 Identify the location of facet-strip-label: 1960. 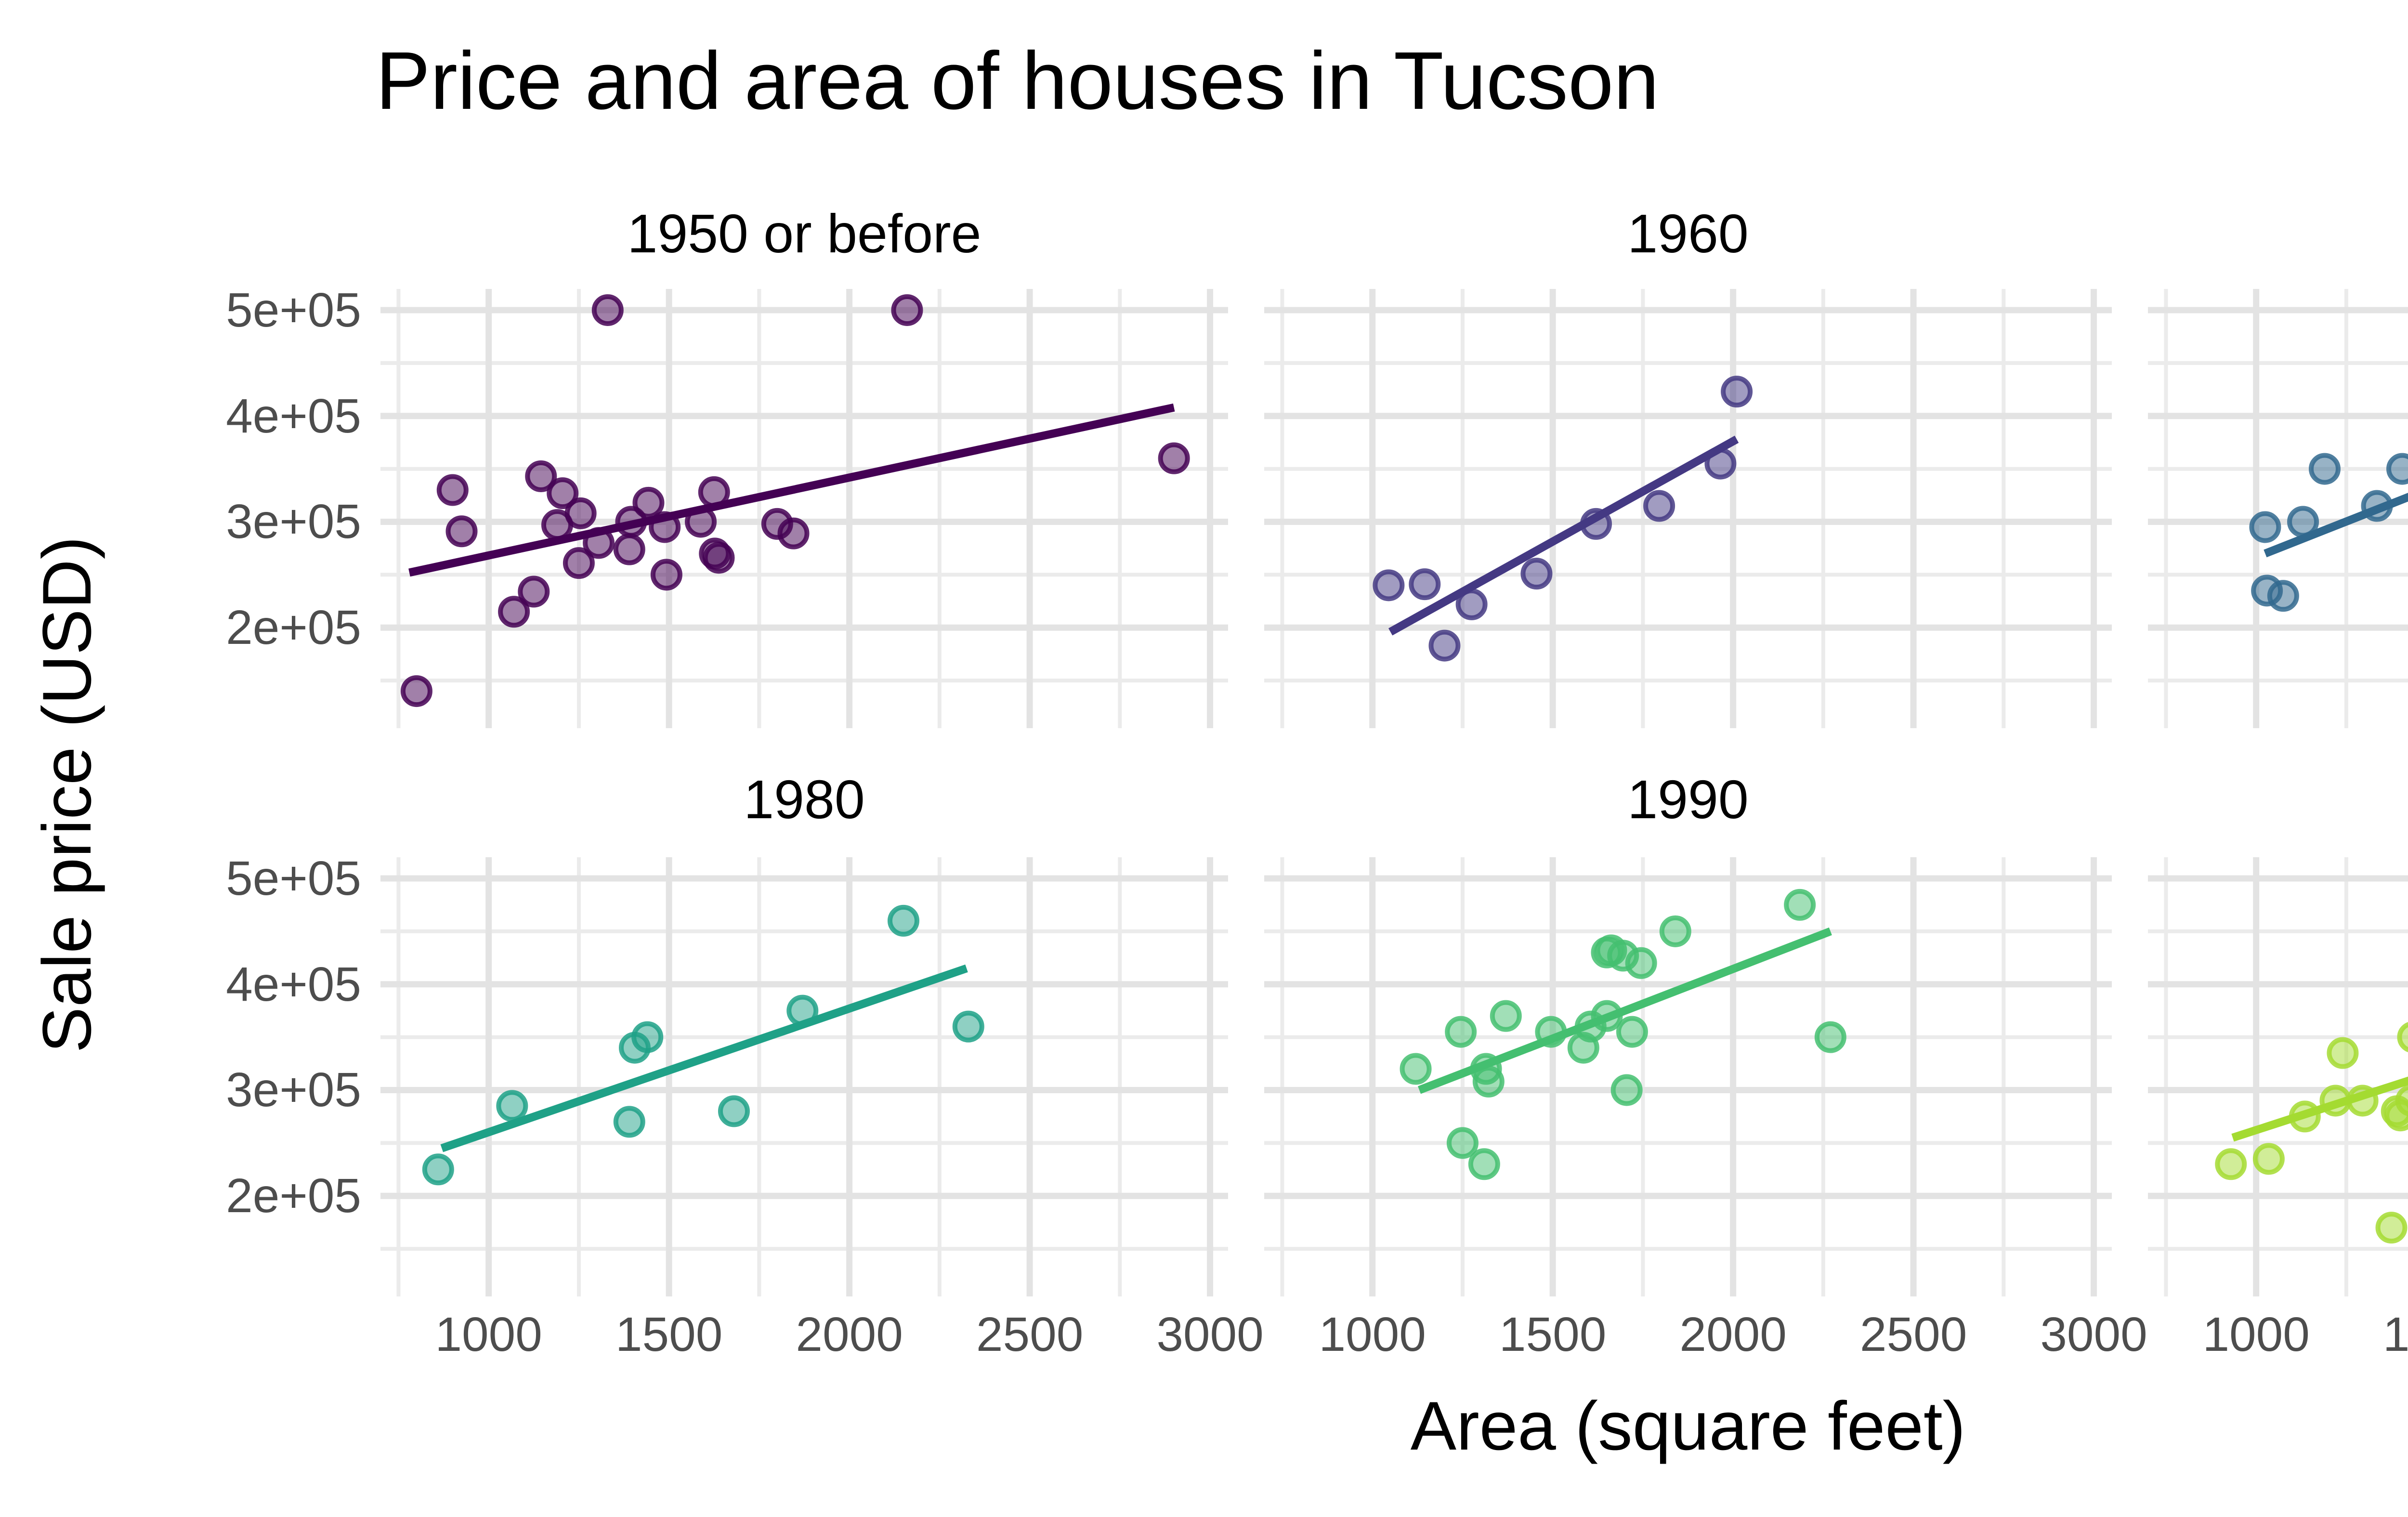
(1688, 233).